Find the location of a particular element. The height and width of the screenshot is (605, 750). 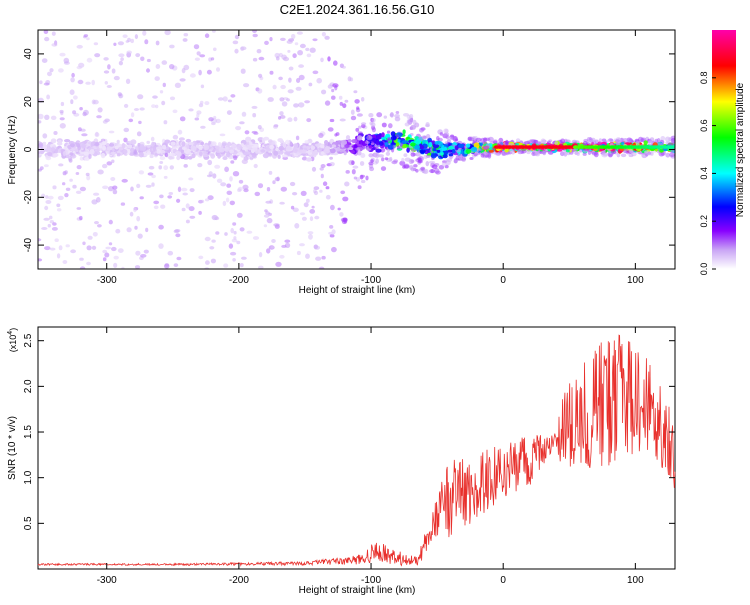

spectrogram-x-tick-label: -300 is located at coordinates (107, 280).